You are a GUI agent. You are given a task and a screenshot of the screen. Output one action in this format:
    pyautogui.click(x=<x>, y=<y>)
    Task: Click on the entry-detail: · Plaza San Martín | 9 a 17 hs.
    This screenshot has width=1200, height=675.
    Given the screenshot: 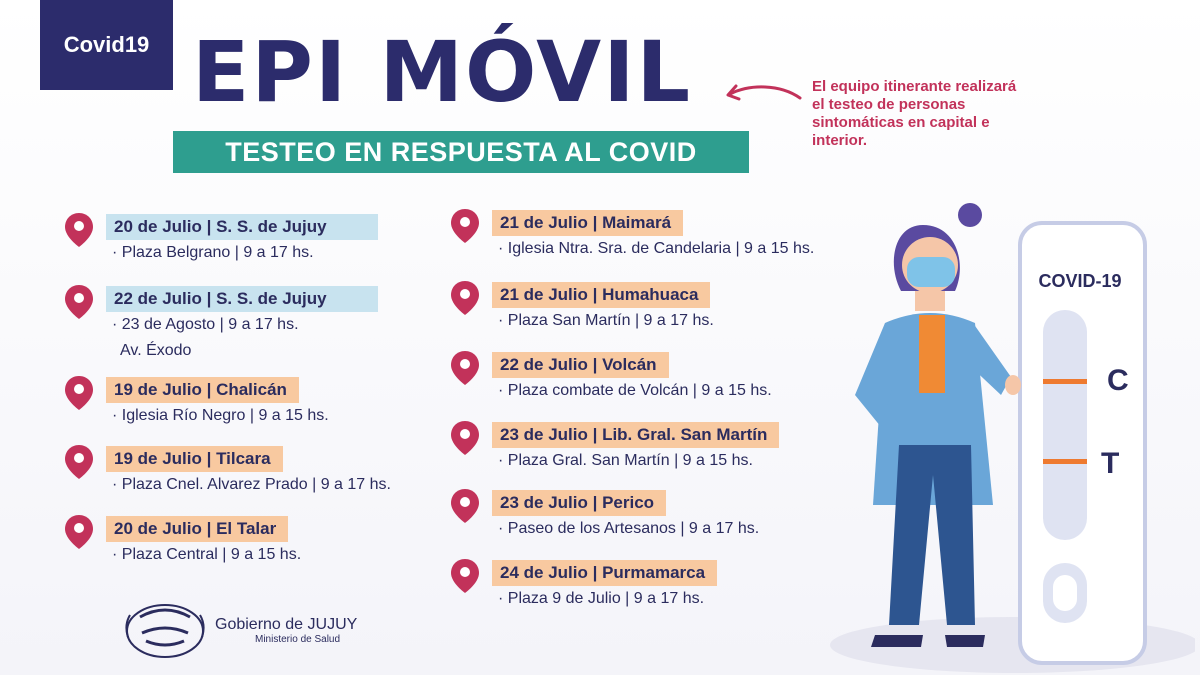 What is the action you would take?
    pyautogui.click(x=606, y=320)
    